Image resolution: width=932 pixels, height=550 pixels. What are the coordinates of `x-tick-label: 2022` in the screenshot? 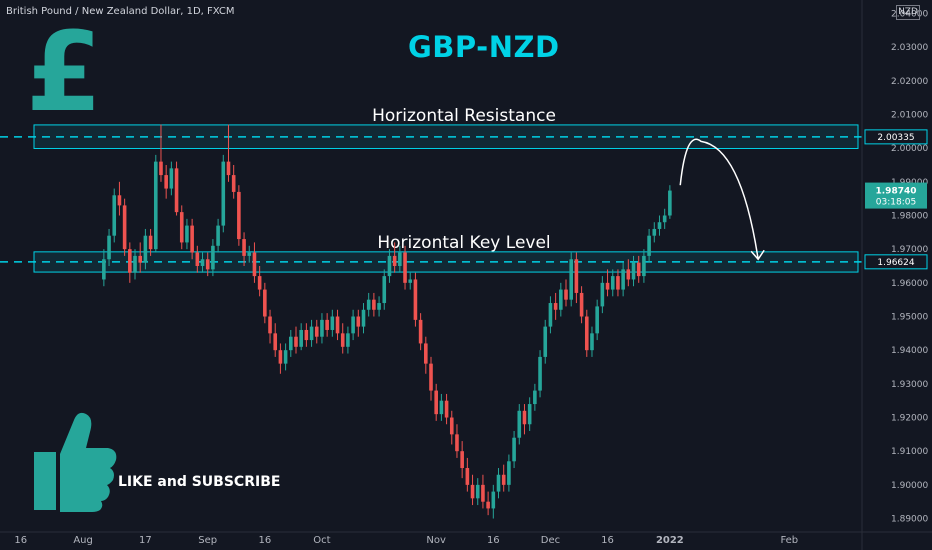 It's located at (670, 540).